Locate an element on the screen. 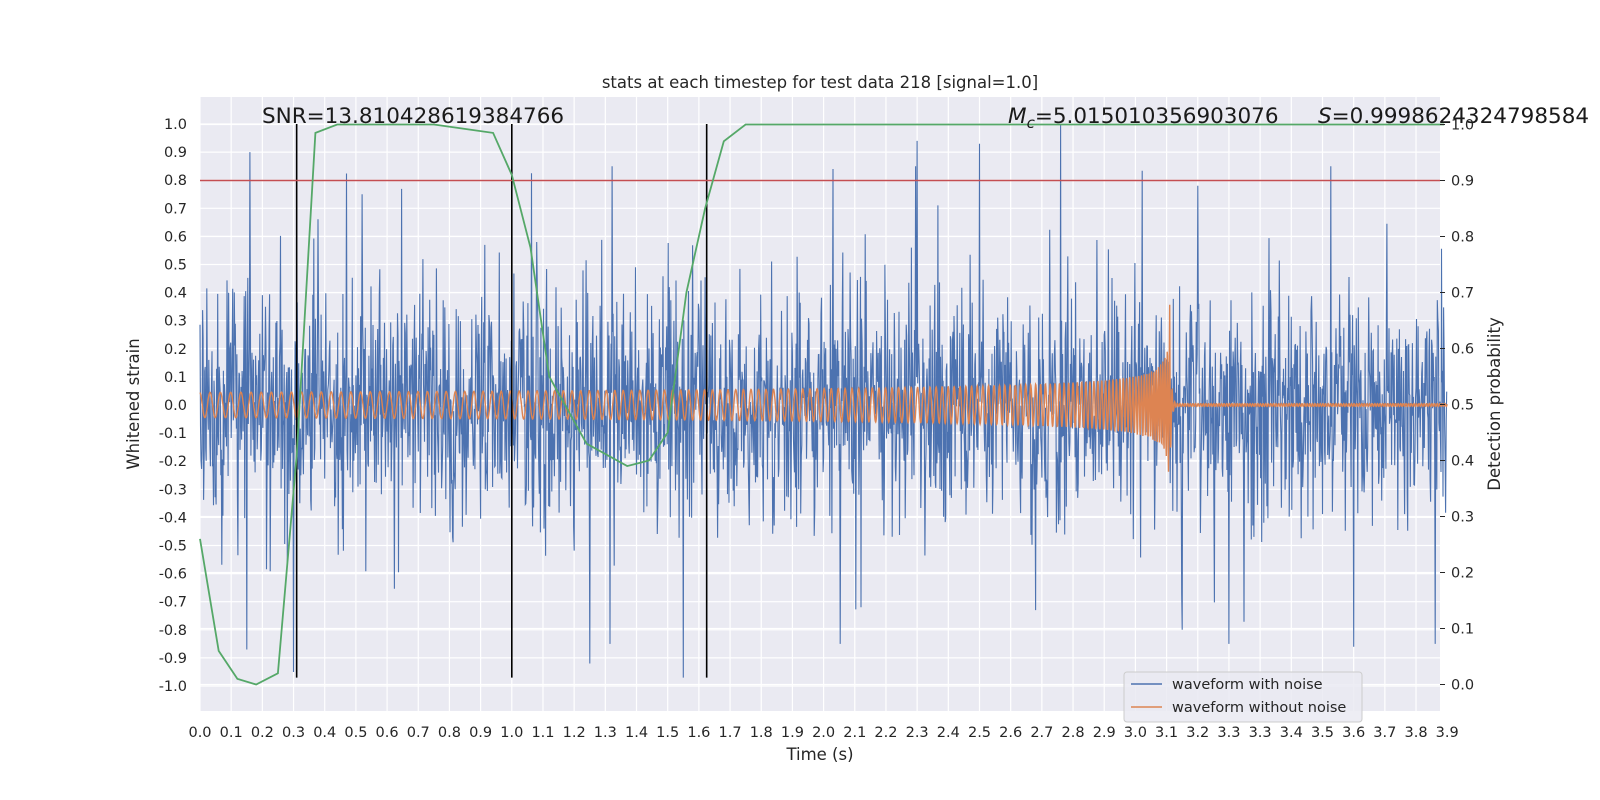  legend-box is located at coordinates (1243, 697).